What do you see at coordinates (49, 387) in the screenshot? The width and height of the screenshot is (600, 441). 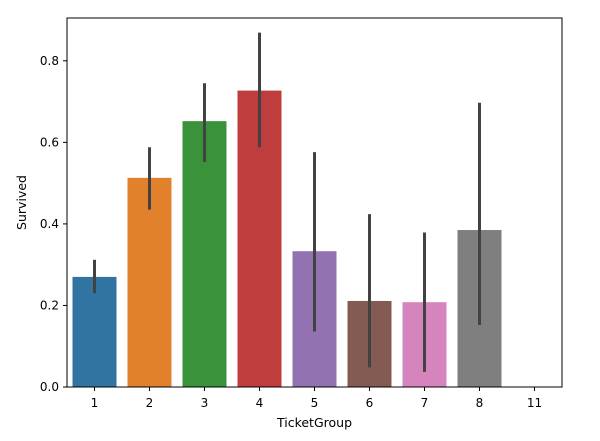 I see `y-tick-label: 0.0` at bounding box center [49, 387].